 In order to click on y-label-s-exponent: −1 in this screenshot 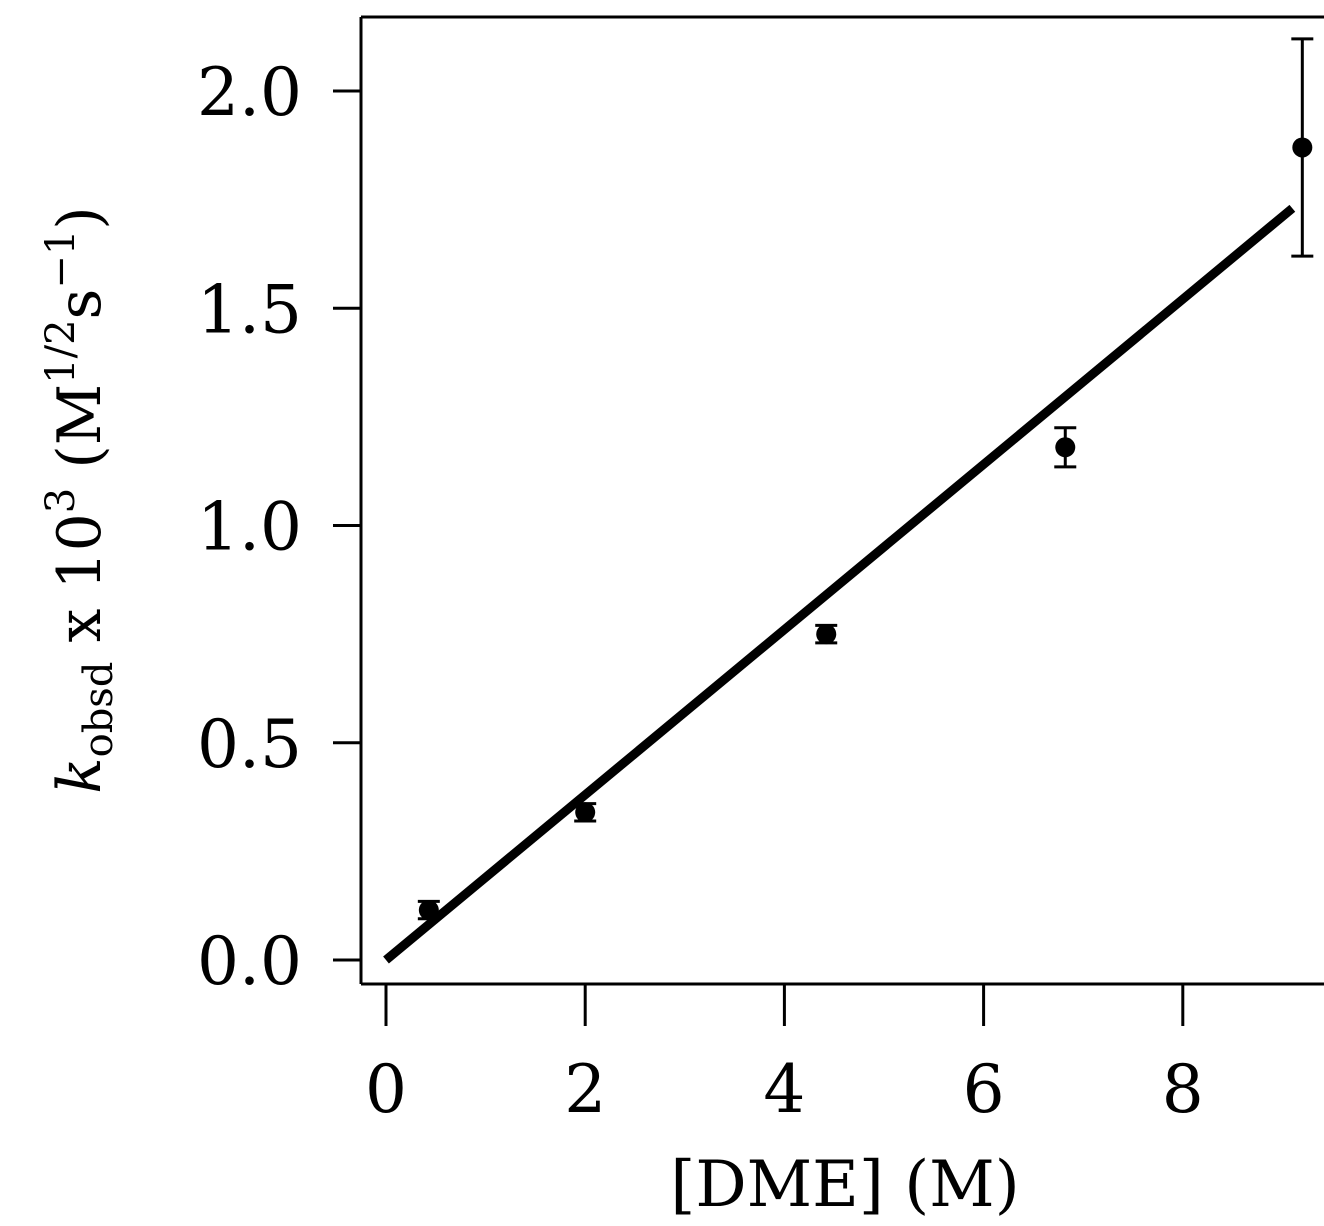, I will do `click(61, 259)`.